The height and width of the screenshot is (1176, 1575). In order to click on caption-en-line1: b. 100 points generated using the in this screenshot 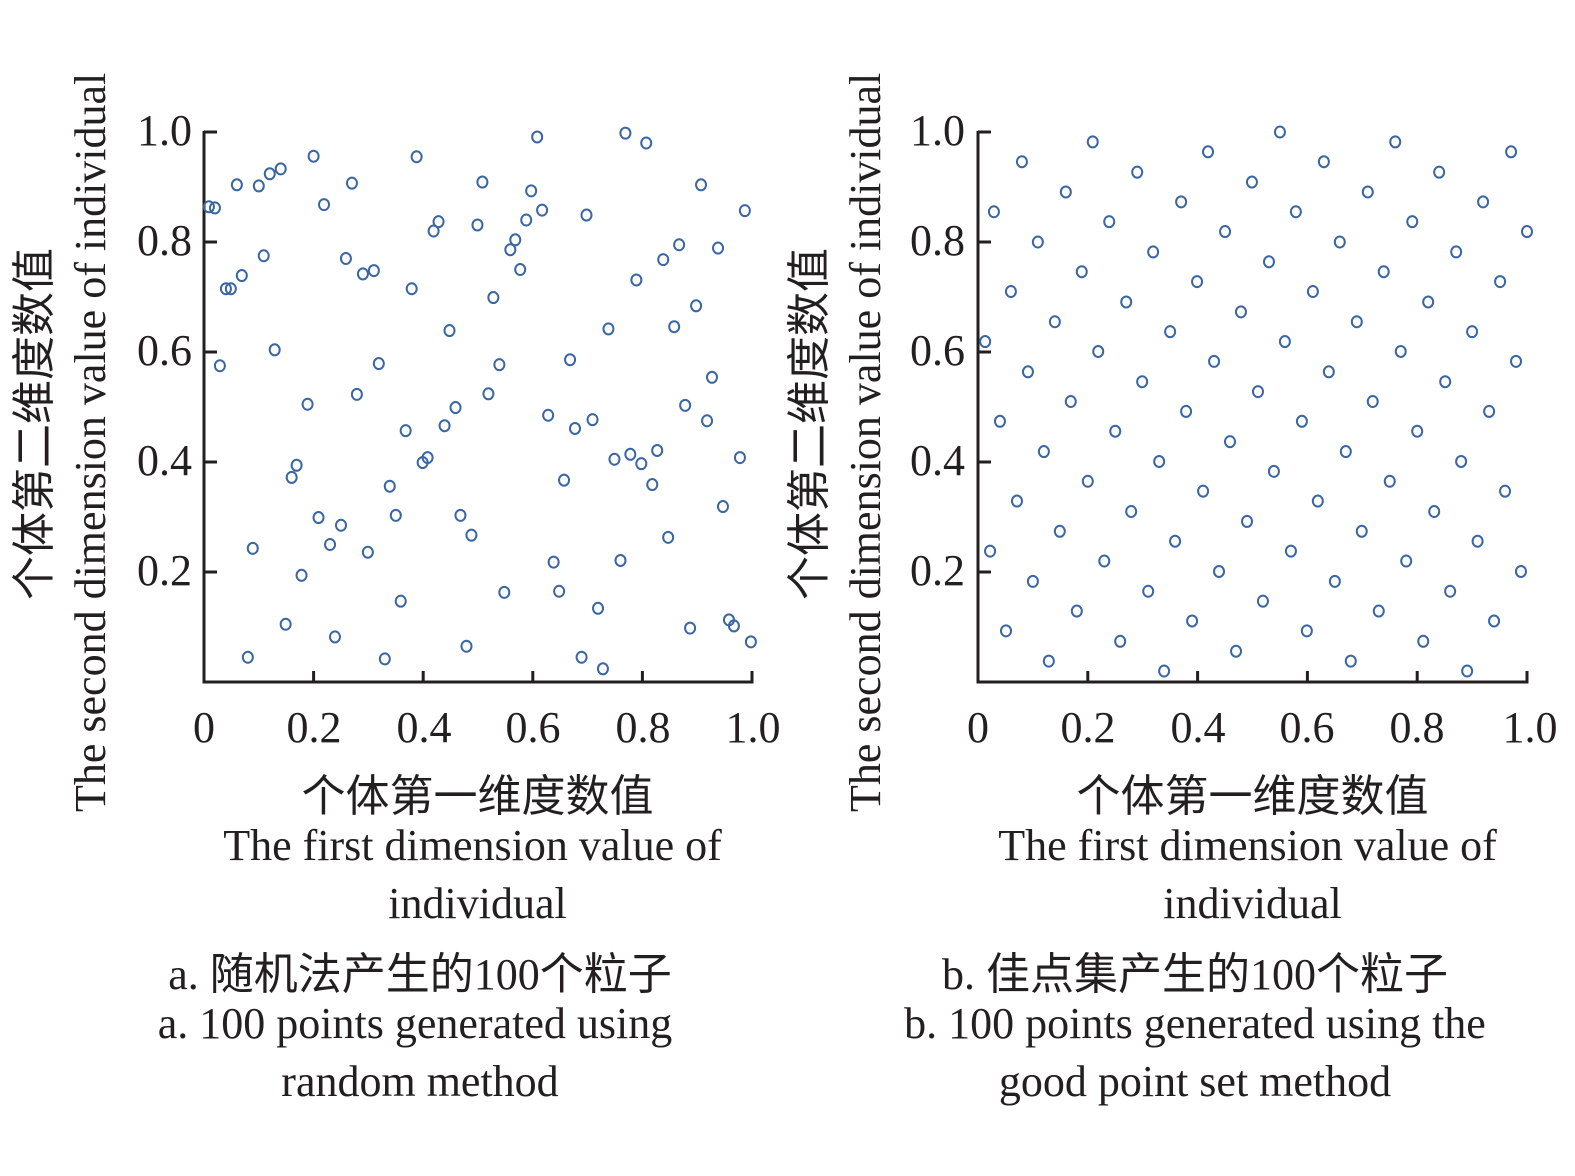, I will do `click(1195, 1023)`.